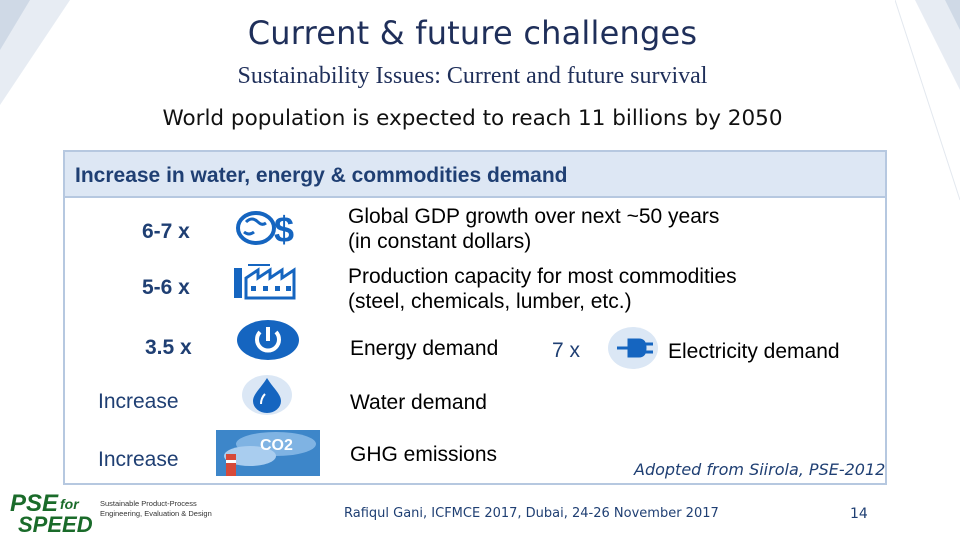 The width and height of the screenshot is (960, 540). Describe the element at coordinates (760, 469) in the screenshot. I see `source-credit: Adopted from Siirola, PSE-2012` at that location.